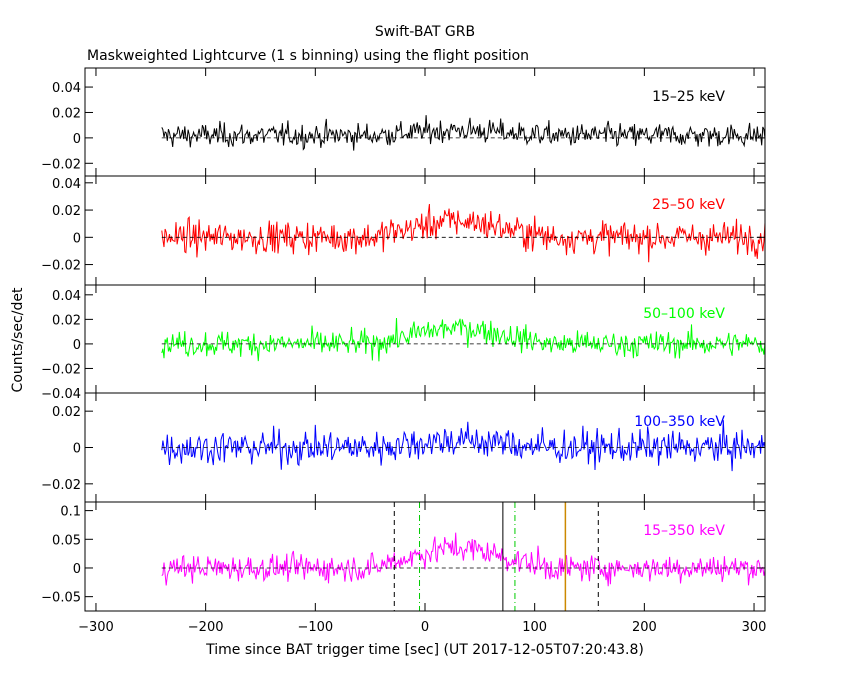 The image size is (850, 680). Describe the element at coordinates (66, 88) in the screenshot. I see `y-tick-label-0-3: 0.04` at that location.